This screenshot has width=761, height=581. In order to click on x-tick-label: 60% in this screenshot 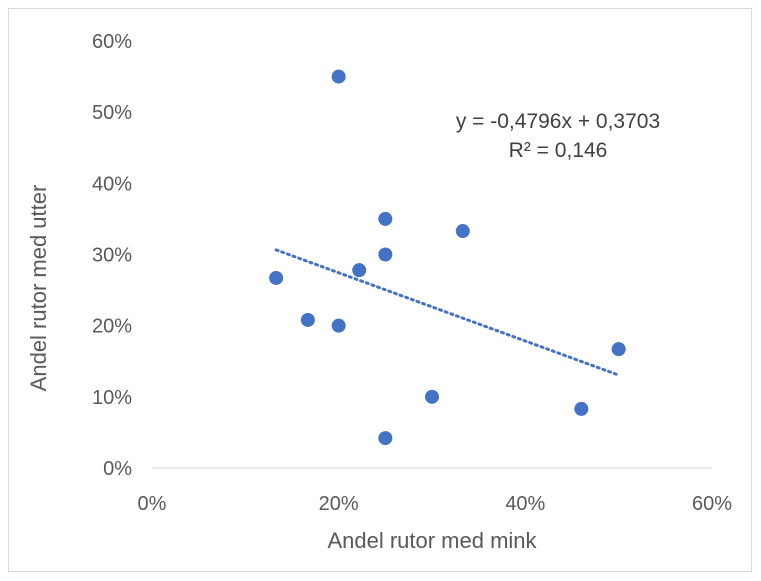, I will do `click(712, 504)`.